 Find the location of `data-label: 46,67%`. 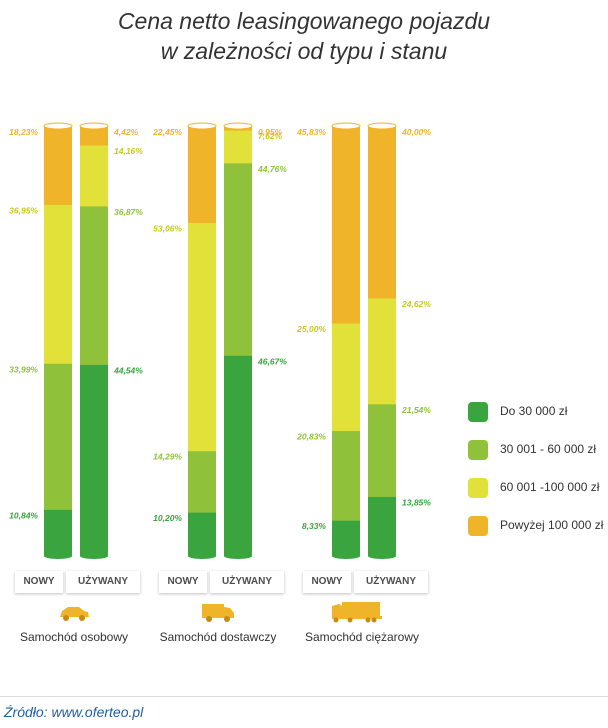

data-label: 46,67% is located at coordinates (272, 361).